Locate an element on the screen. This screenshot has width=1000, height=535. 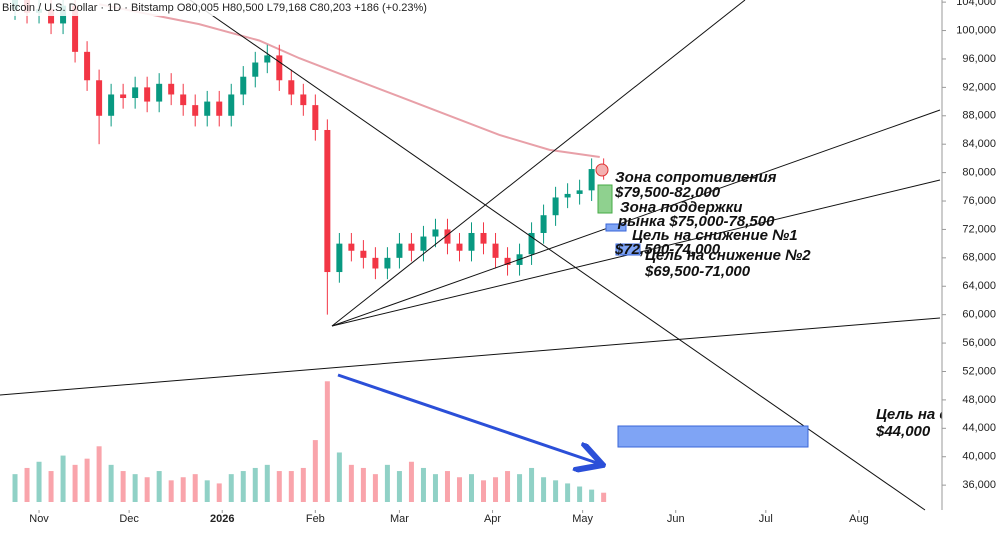
x-tick-label: Feb is located at coordinates (315, 519).